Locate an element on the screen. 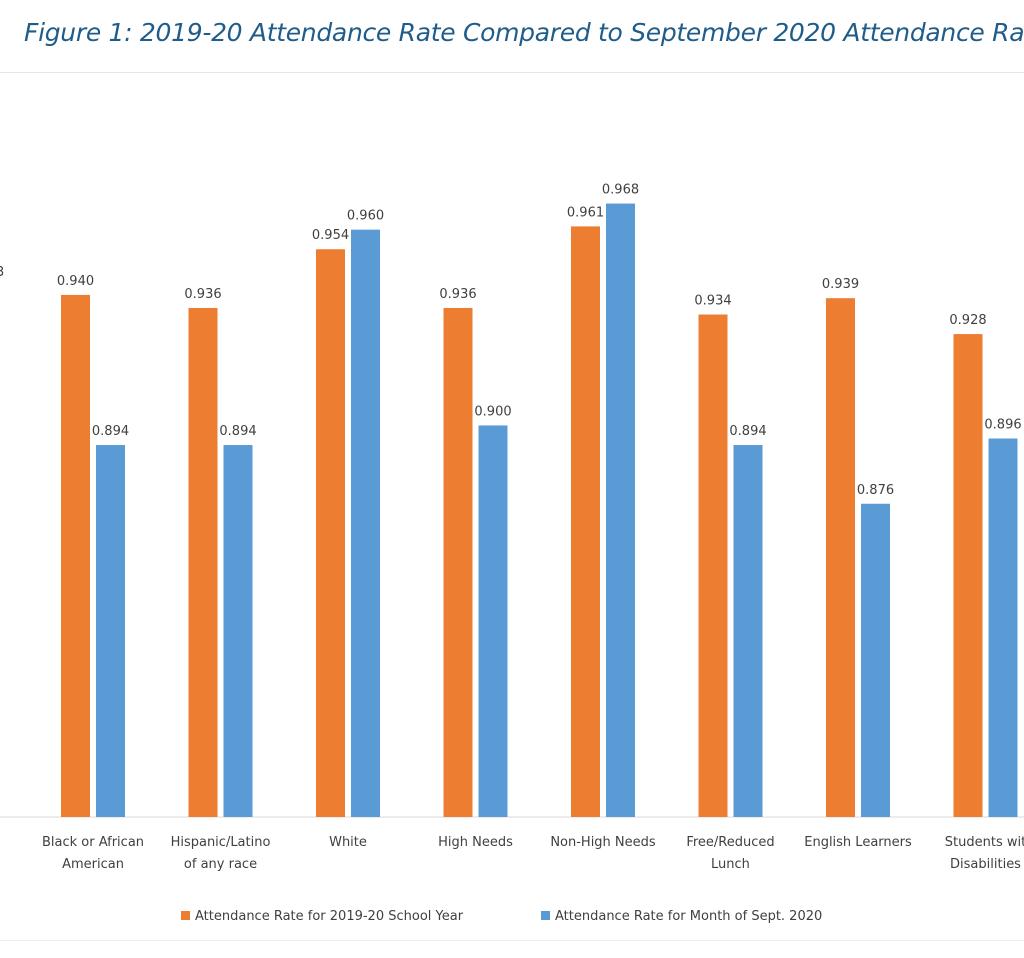  data-label-school-year-1: 0.936 is located at coordinates (202, 294).